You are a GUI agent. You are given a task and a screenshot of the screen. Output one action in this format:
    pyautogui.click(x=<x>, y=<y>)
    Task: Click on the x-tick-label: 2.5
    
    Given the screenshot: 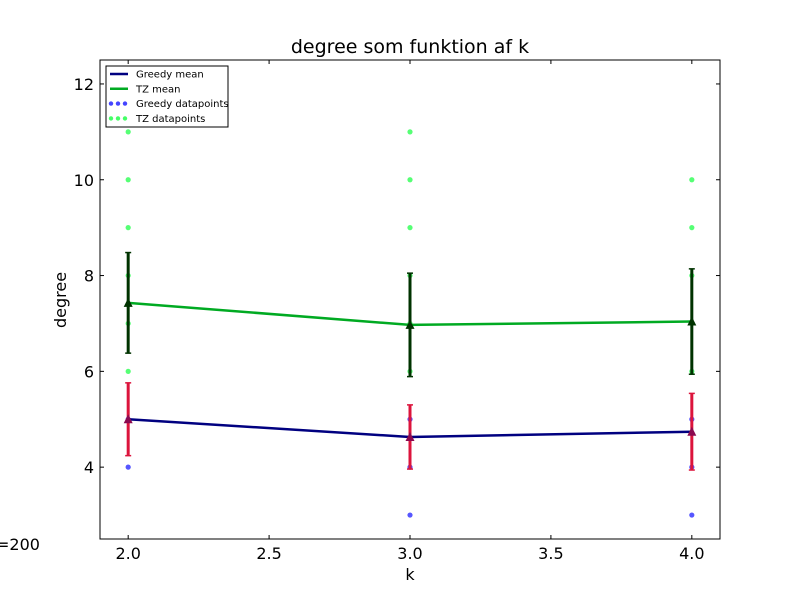 What is the action you would take?
    pyautogui.click(x=268, y=553)
    